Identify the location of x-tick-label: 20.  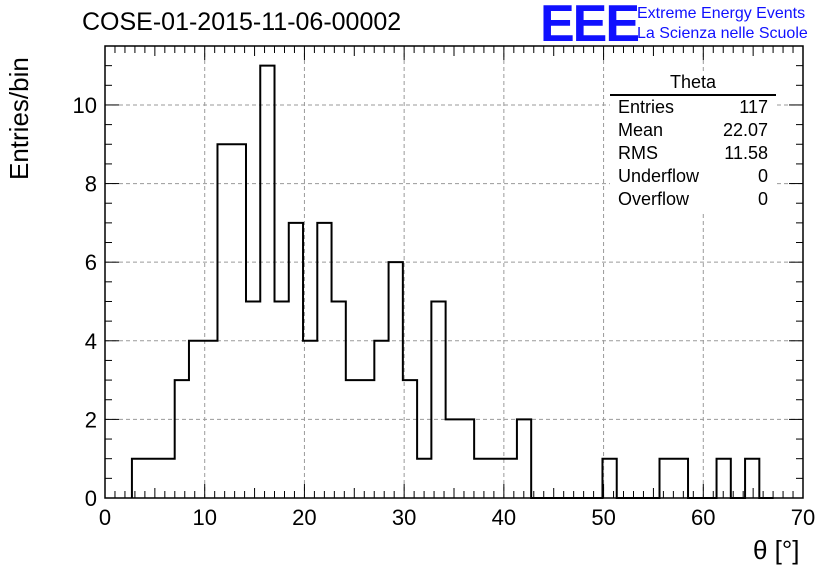
(304, 517).